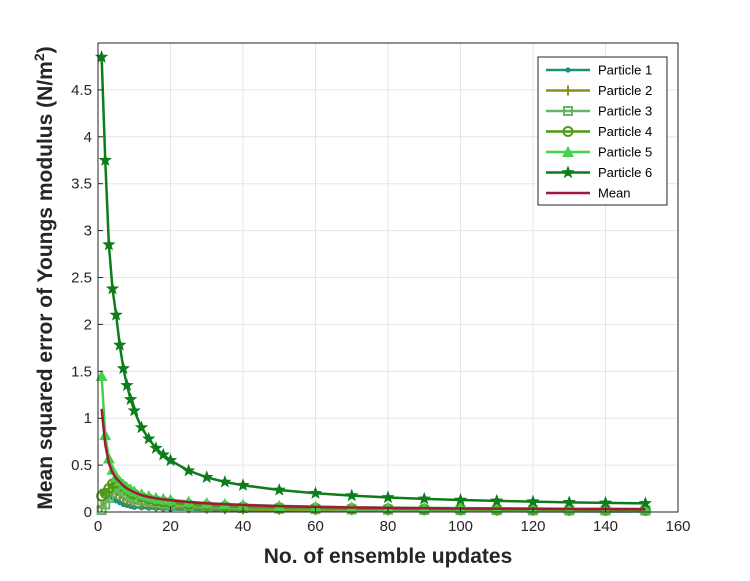 Image resolution: width=750 pixels, height=581 pixels. I want to click on legend-item: Particle 4, so click(599, 131).